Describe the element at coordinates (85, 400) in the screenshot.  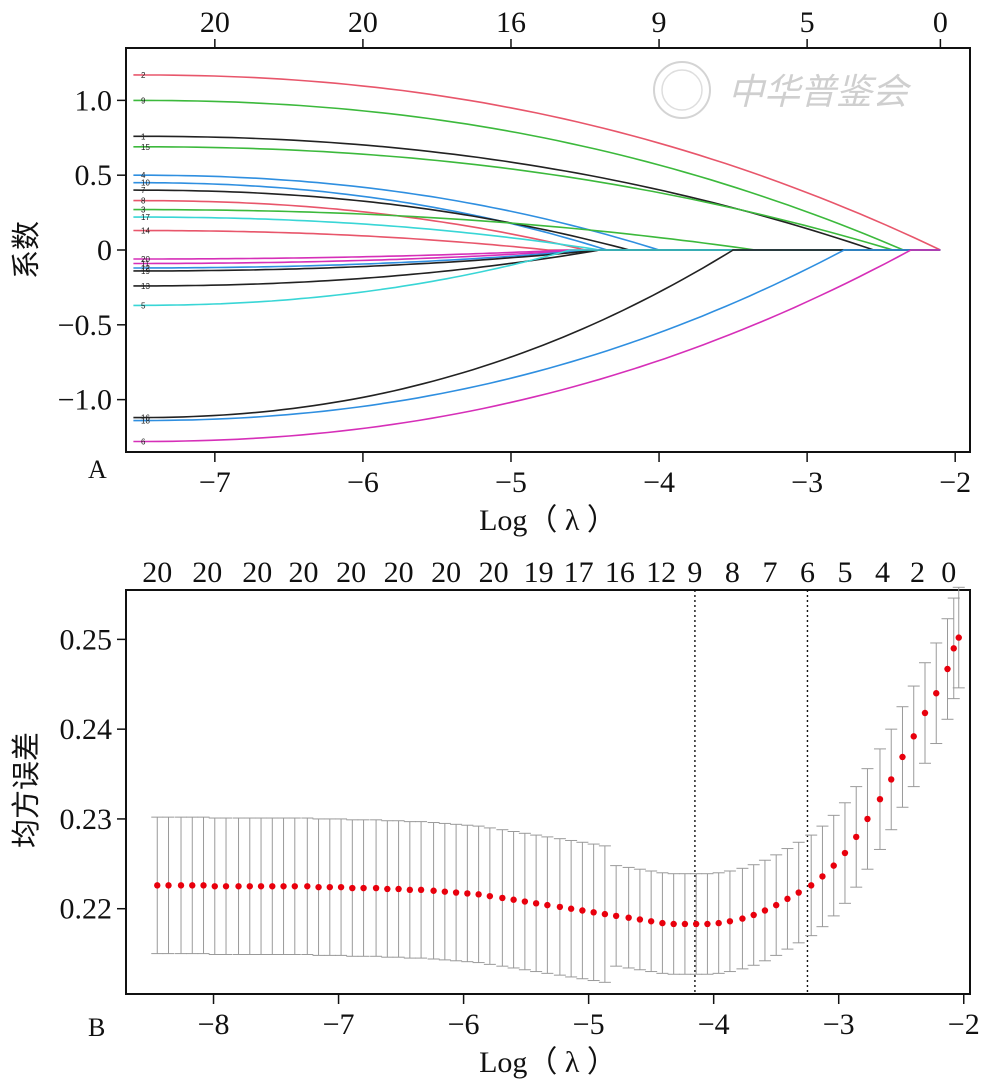
I see `y-tick-label: −1.0` at that location.